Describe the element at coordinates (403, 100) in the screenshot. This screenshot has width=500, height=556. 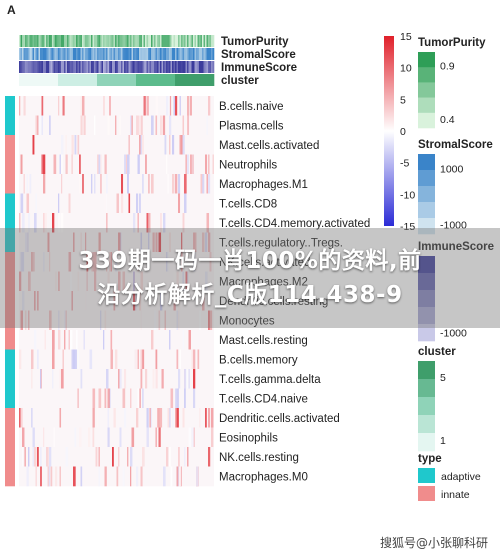
I see `colorbar-tick-label: 5` at that location.